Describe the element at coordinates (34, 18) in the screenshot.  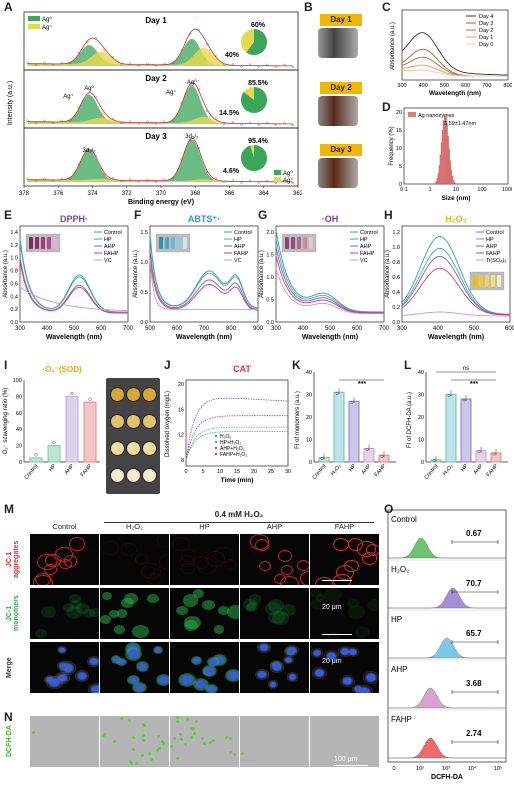
I see `legend-ag0-swatch` at that location.